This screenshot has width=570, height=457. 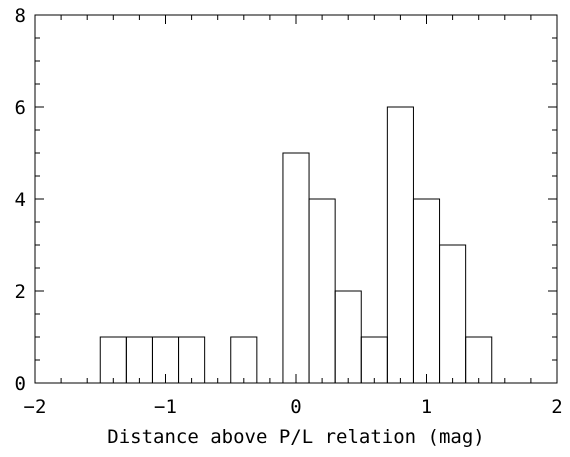 I want to click on y-tick-label: 8, so click(x=20, y=16).